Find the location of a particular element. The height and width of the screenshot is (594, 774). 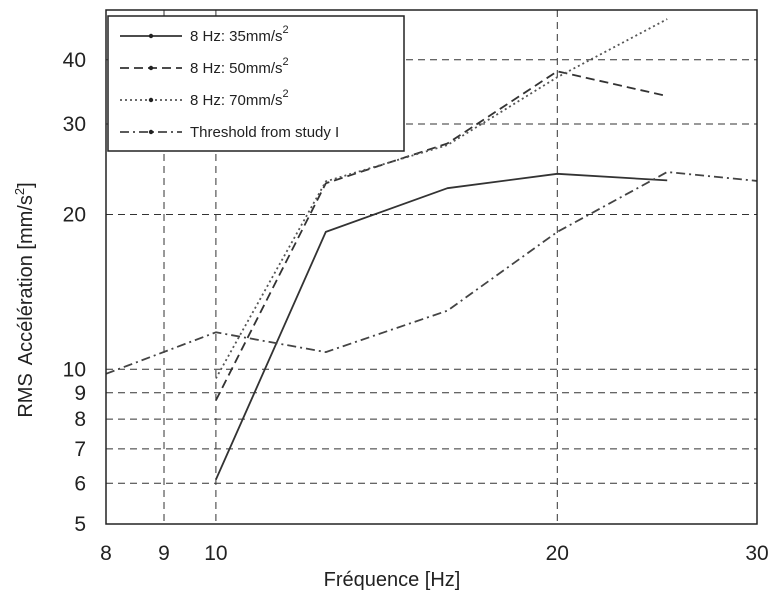

y-axis-label-rms: RMS is located at coordinates (26, 395).